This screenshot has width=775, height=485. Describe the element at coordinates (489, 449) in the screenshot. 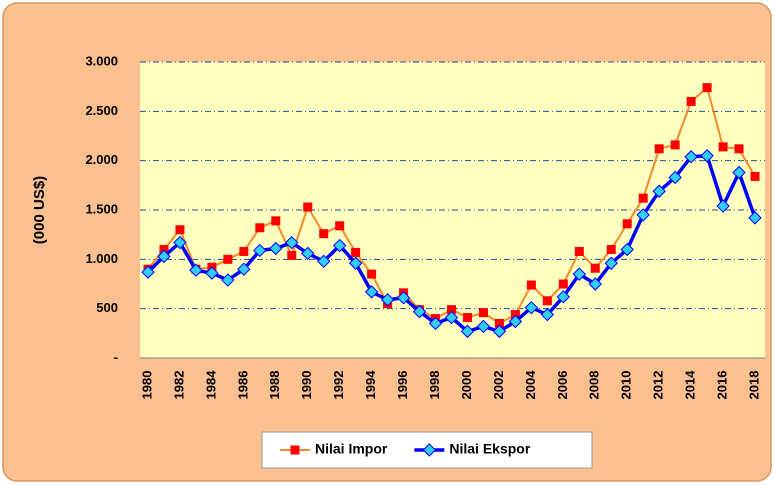

I see `legend-label: Nilai Ekspor` at that location.